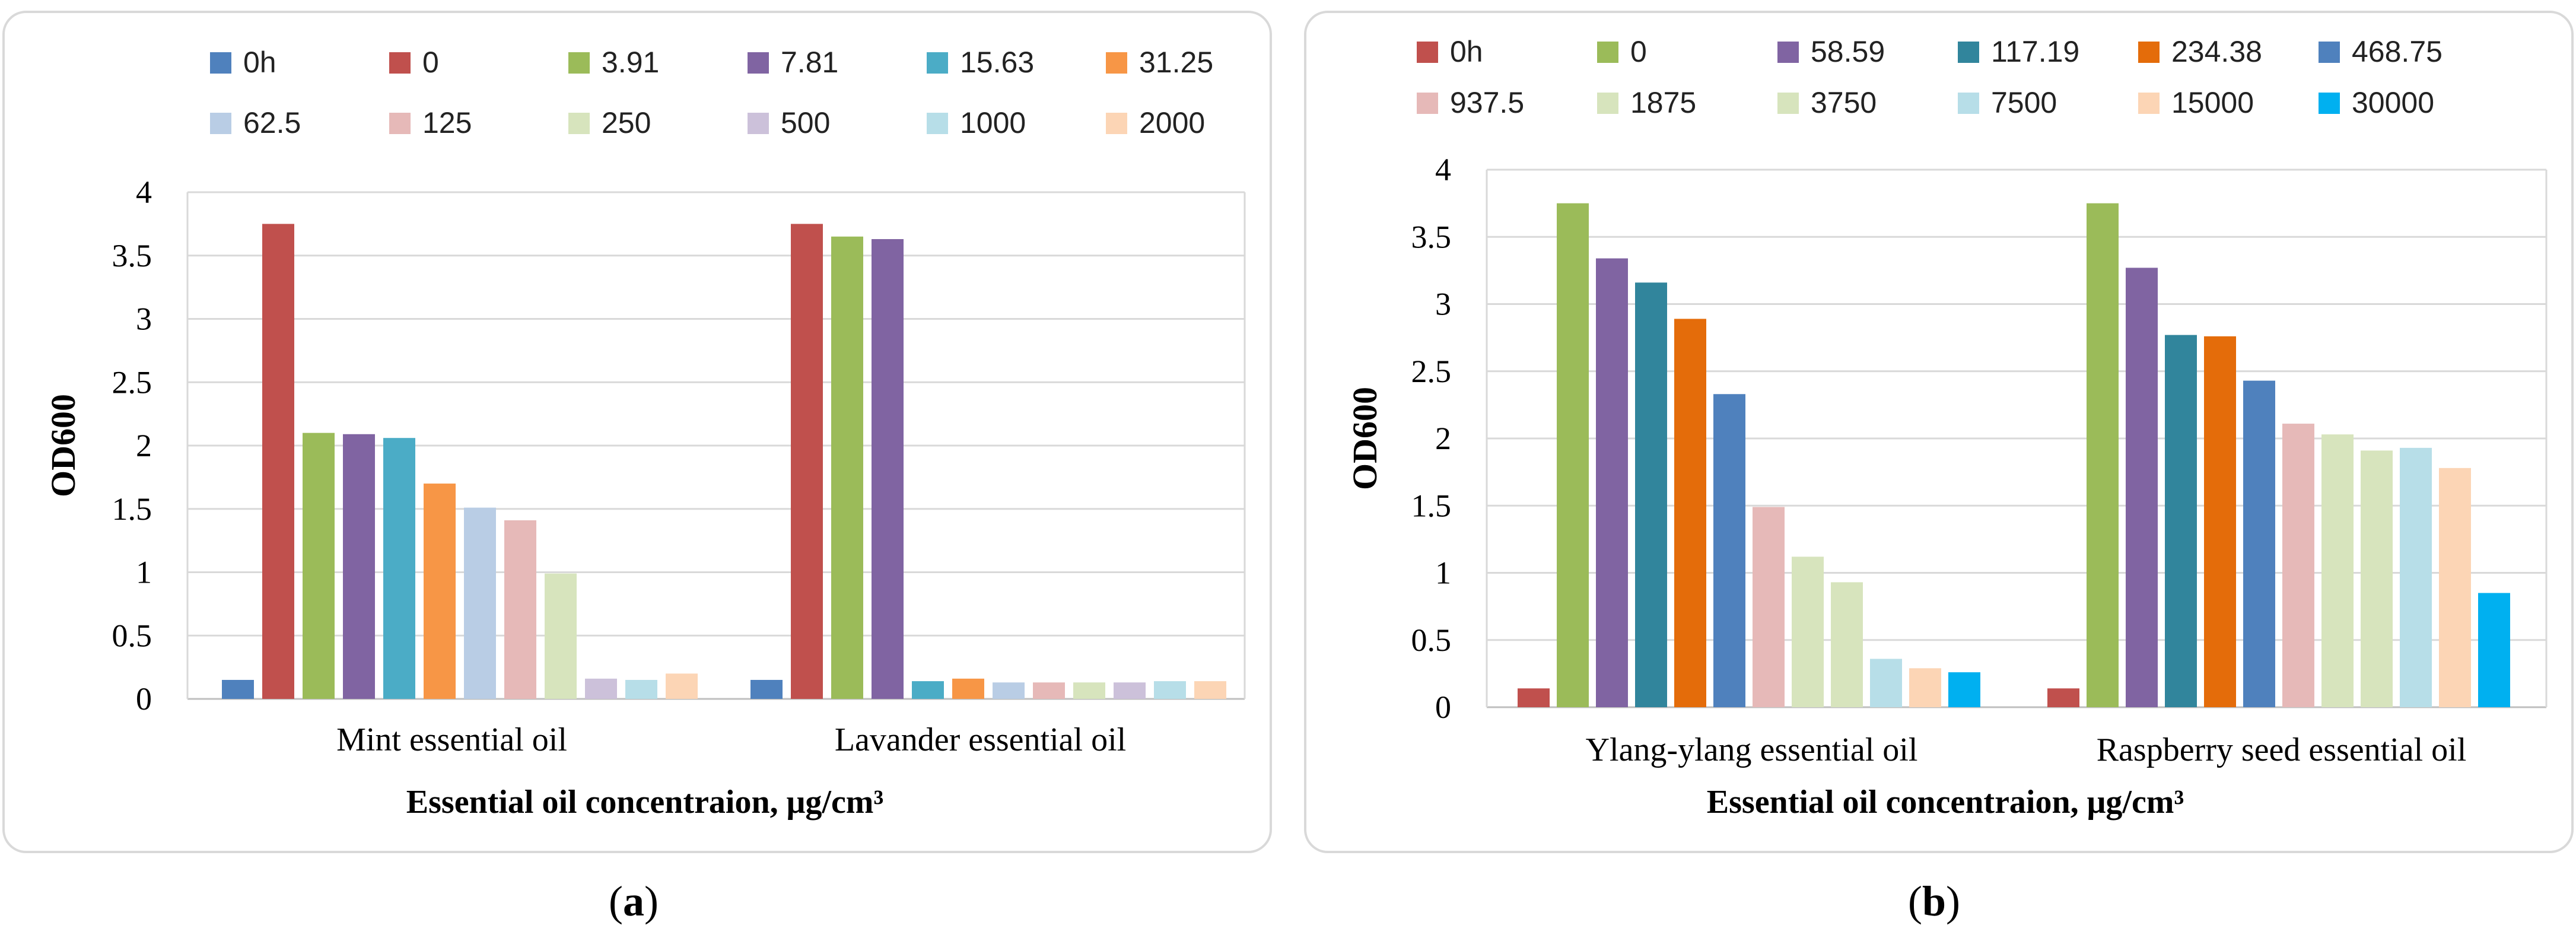 The height and width of the screenshot is (938, 2576). Describe the element at coordinates (809, 62) in the screenshot. I see `legend-label: 7.81` at that location.